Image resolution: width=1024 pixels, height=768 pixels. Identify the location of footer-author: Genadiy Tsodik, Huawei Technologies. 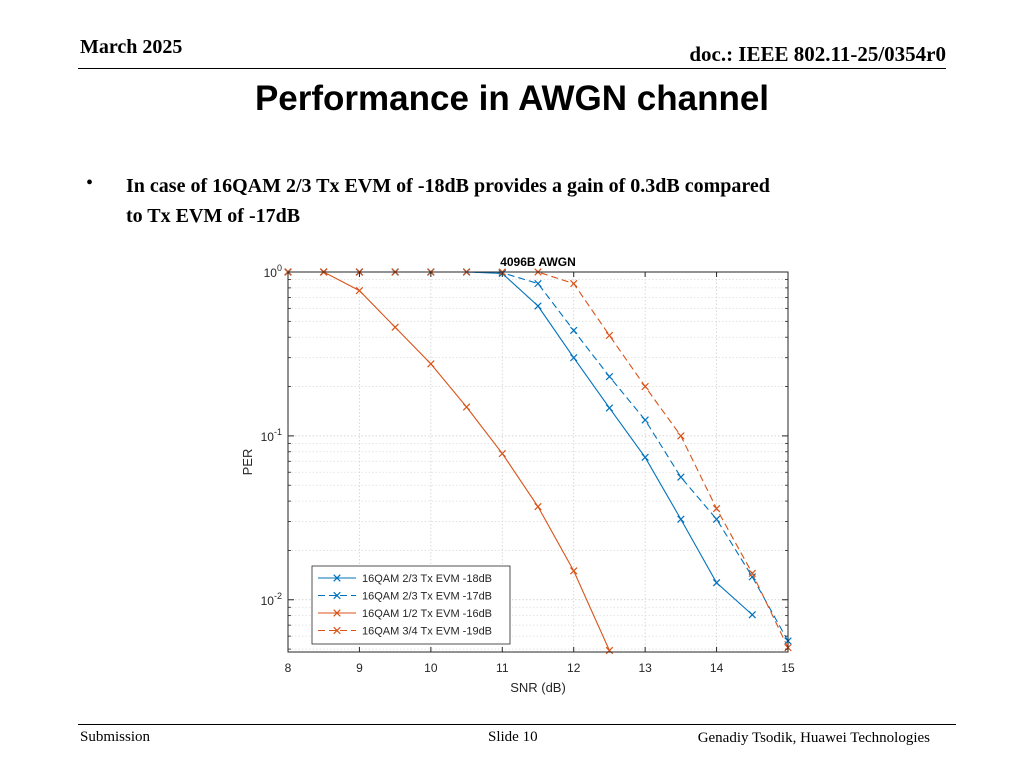
(813, 738).